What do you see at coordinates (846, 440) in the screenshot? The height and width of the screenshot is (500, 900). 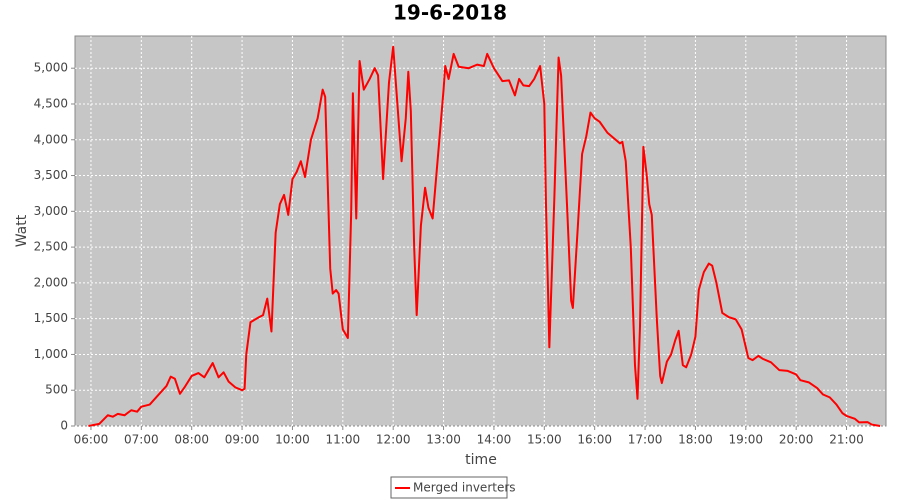 I see `x-tick-label: 21:00` at bounding box center [846, 440].